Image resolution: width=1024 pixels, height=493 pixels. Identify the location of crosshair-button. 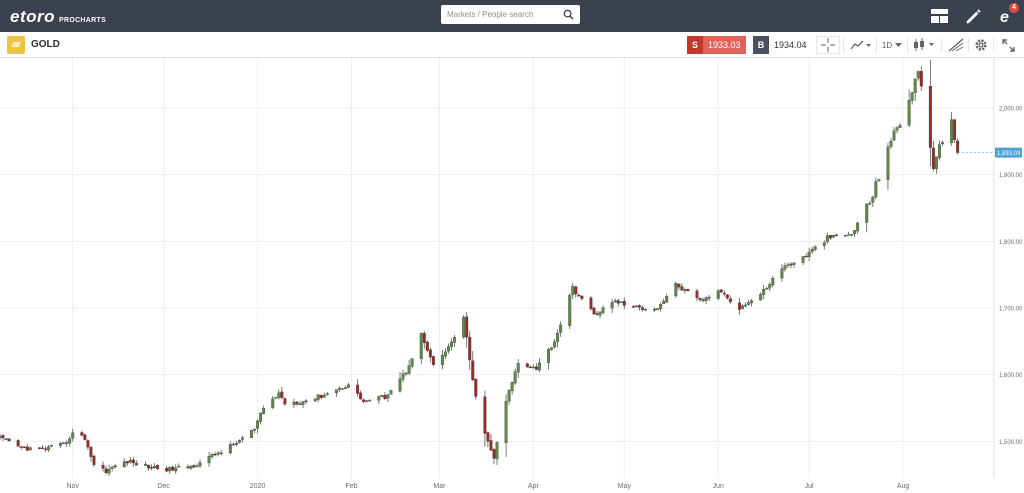
(828, 45).